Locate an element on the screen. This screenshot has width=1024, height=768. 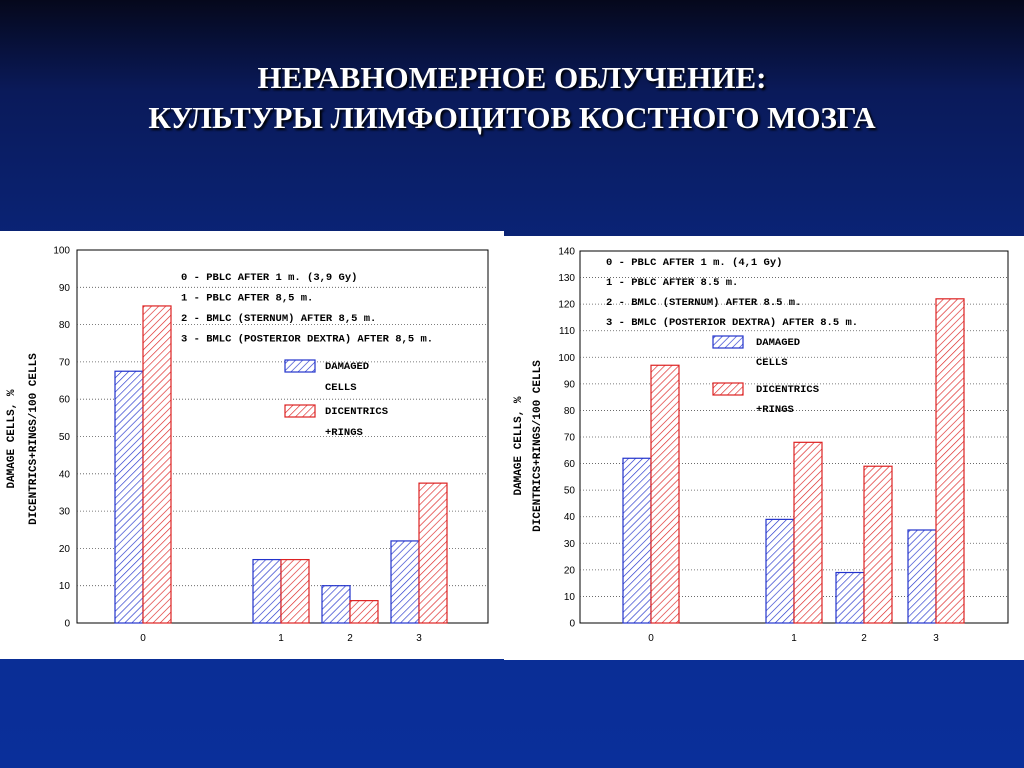
y-tick-label: 120 is located at coordinates (566, 305).